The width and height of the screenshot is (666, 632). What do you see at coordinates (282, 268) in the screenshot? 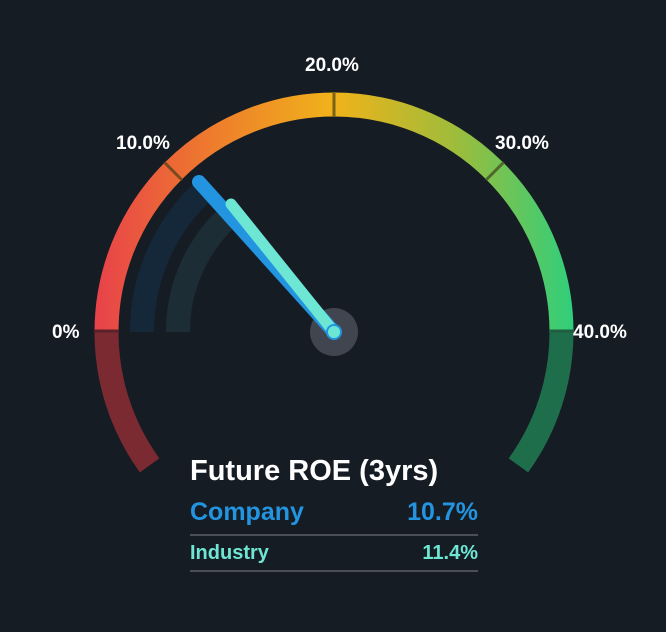
I see `industry-needle` at bounding box center [282, 268].